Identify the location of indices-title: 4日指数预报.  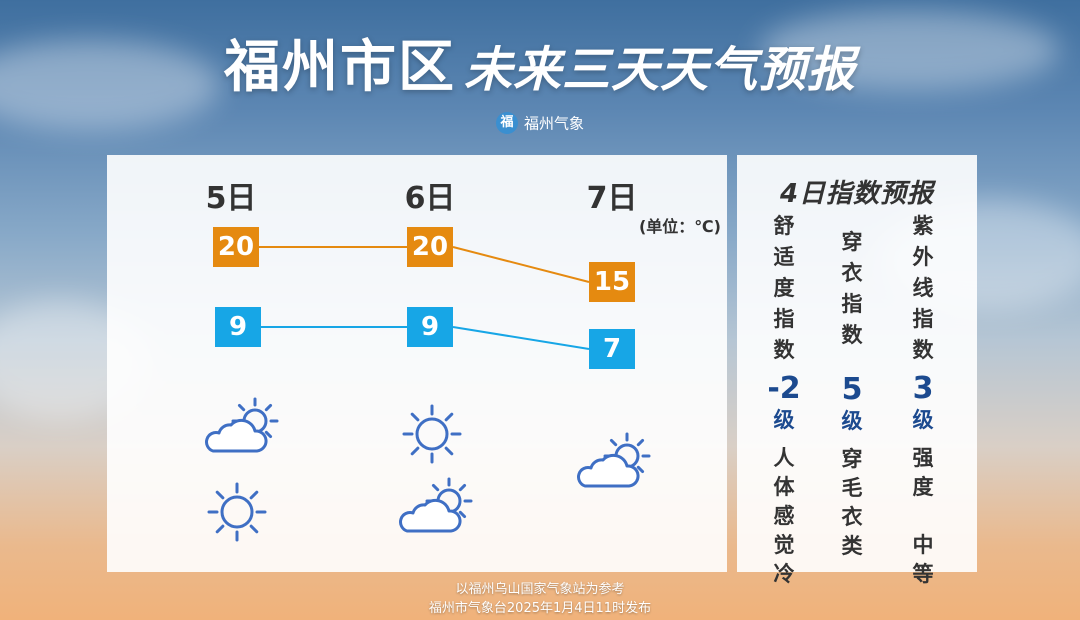
(857, 194).